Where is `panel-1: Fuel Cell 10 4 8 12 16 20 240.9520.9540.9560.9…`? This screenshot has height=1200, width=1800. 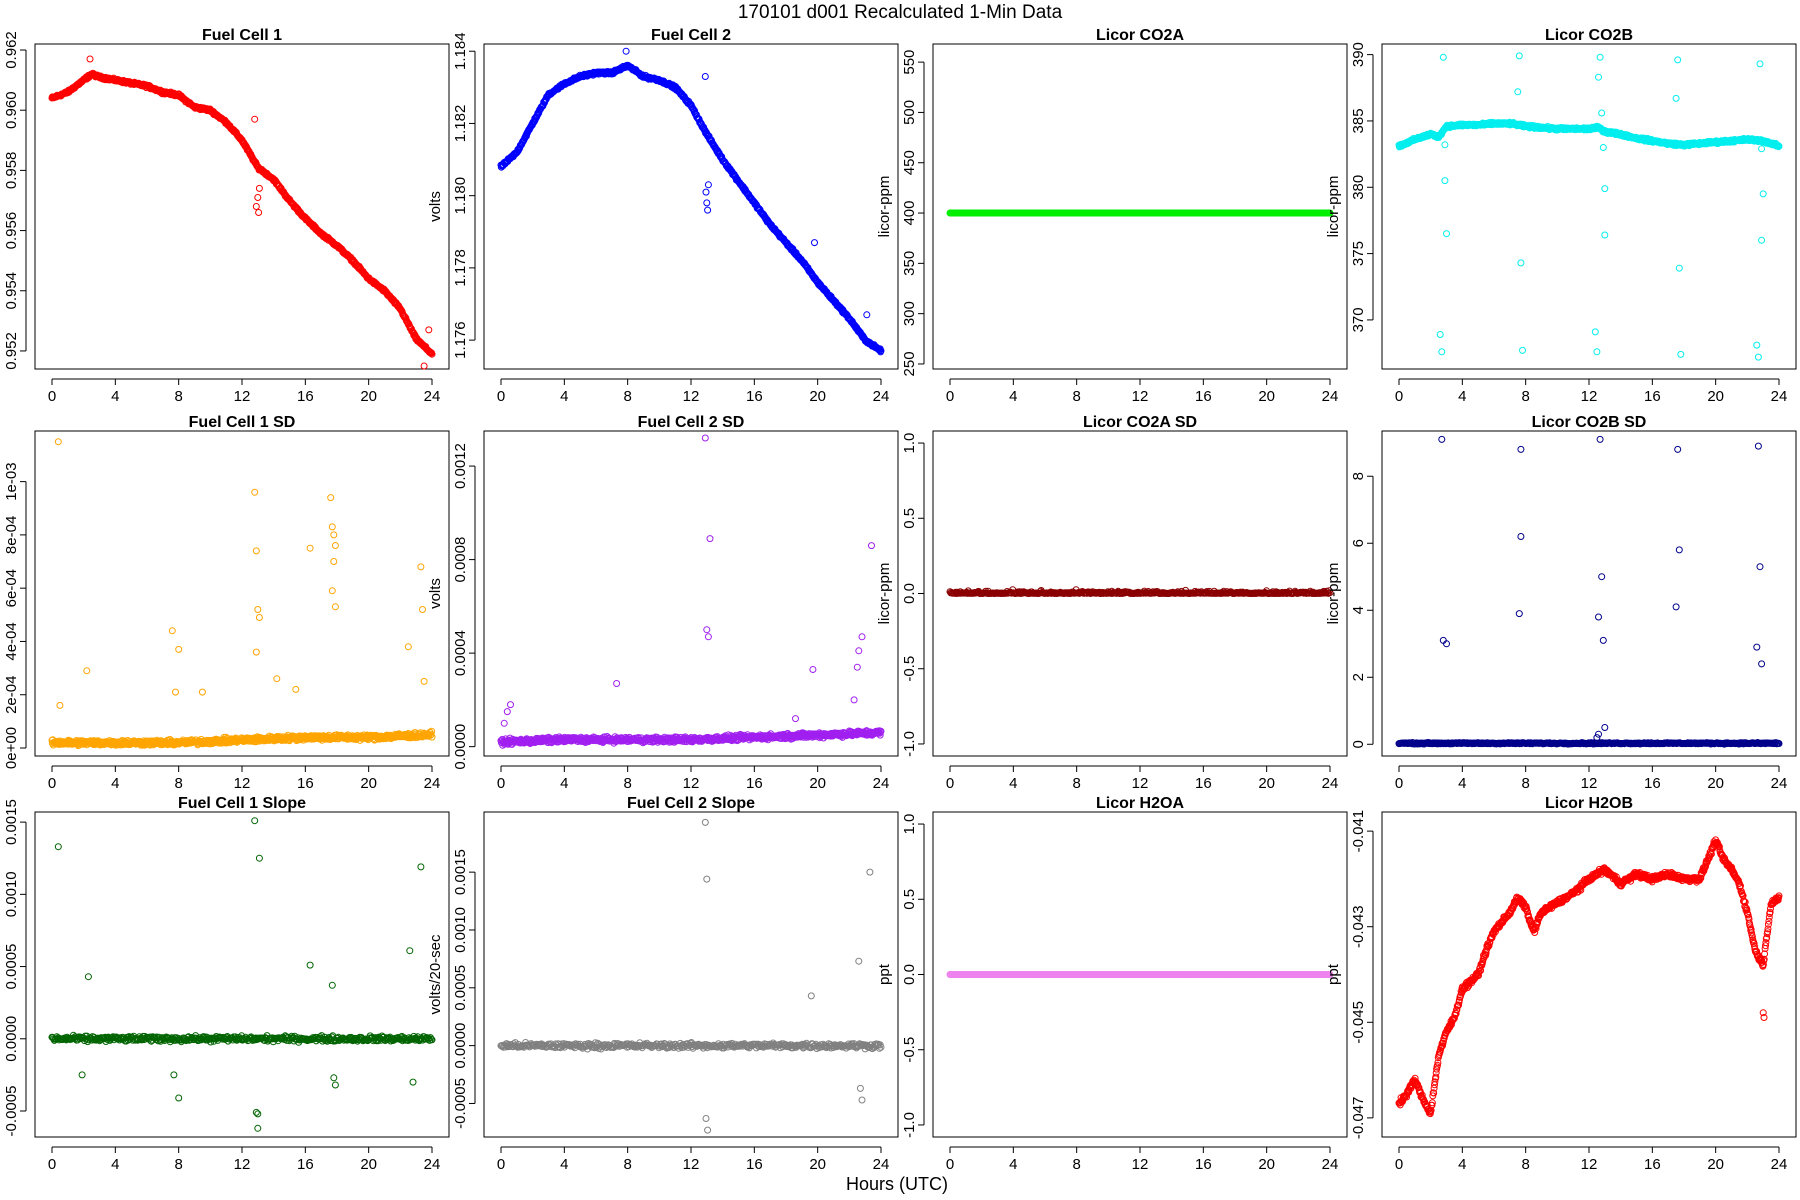
panel-1: Fuel Cell 10 4 8 12 16 20 240.9520.9540.9560.9… is located at coordinates (226, 216).